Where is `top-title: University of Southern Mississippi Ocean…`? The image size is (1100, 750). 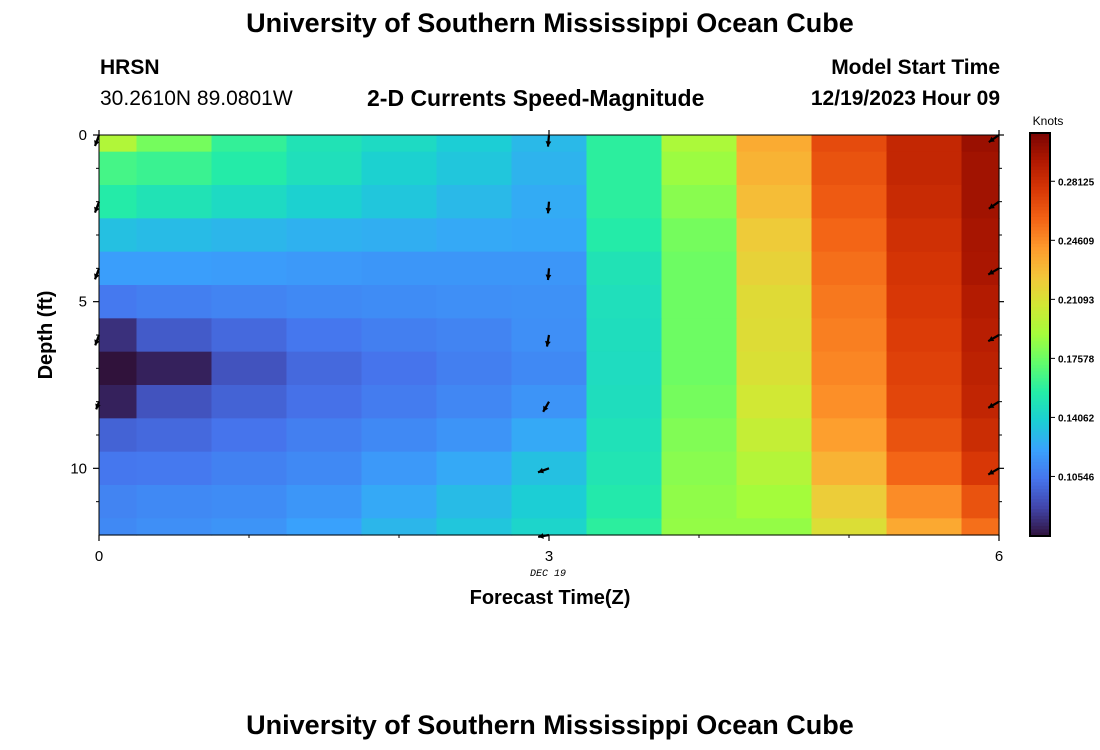 top-title: University of Southern Mississippi Ocean… is located at coordinates (550, 23).